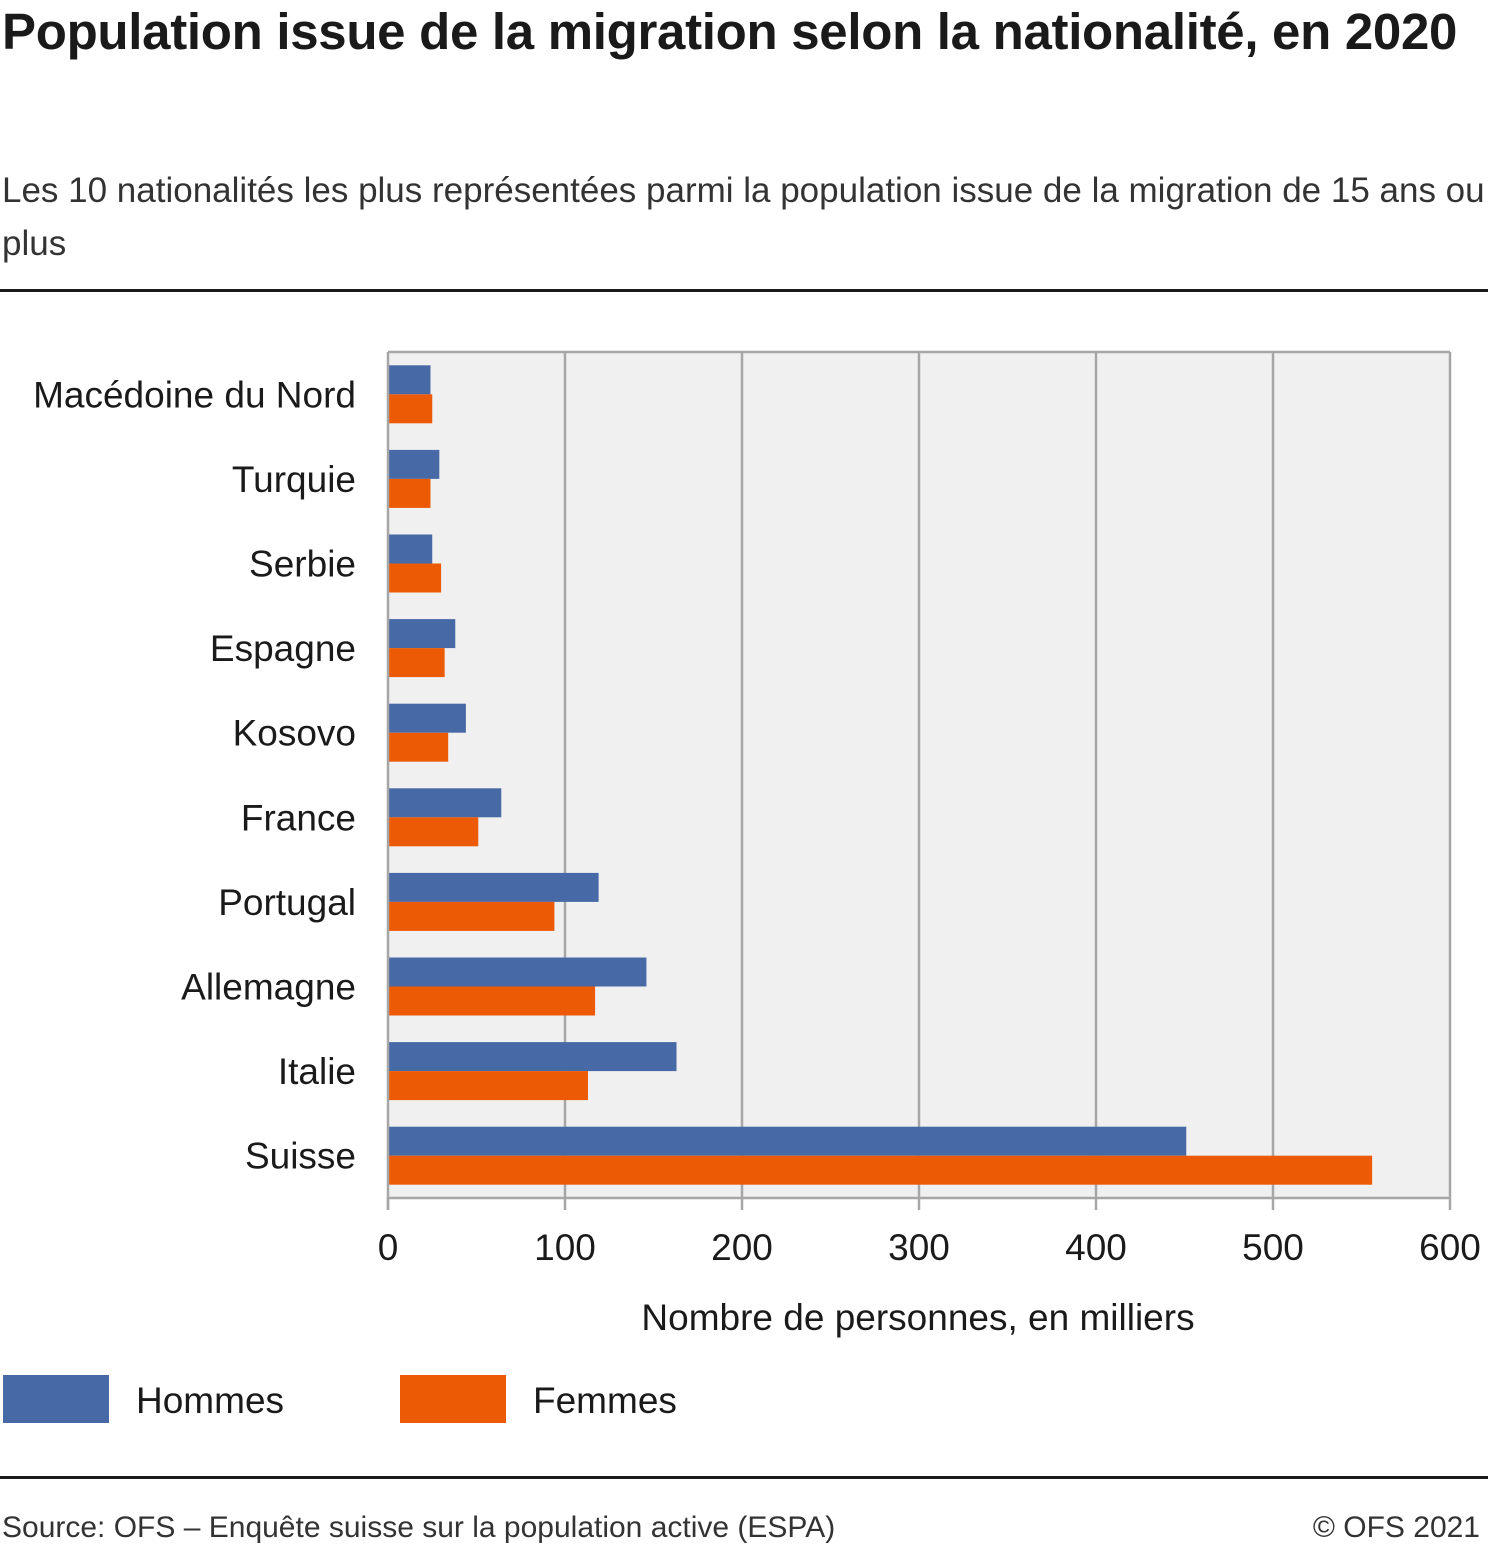 The image size is (1488, 1548). Describe the element at coordinates (298, 817) in the screenshot. I see `category-label: France` at that location.